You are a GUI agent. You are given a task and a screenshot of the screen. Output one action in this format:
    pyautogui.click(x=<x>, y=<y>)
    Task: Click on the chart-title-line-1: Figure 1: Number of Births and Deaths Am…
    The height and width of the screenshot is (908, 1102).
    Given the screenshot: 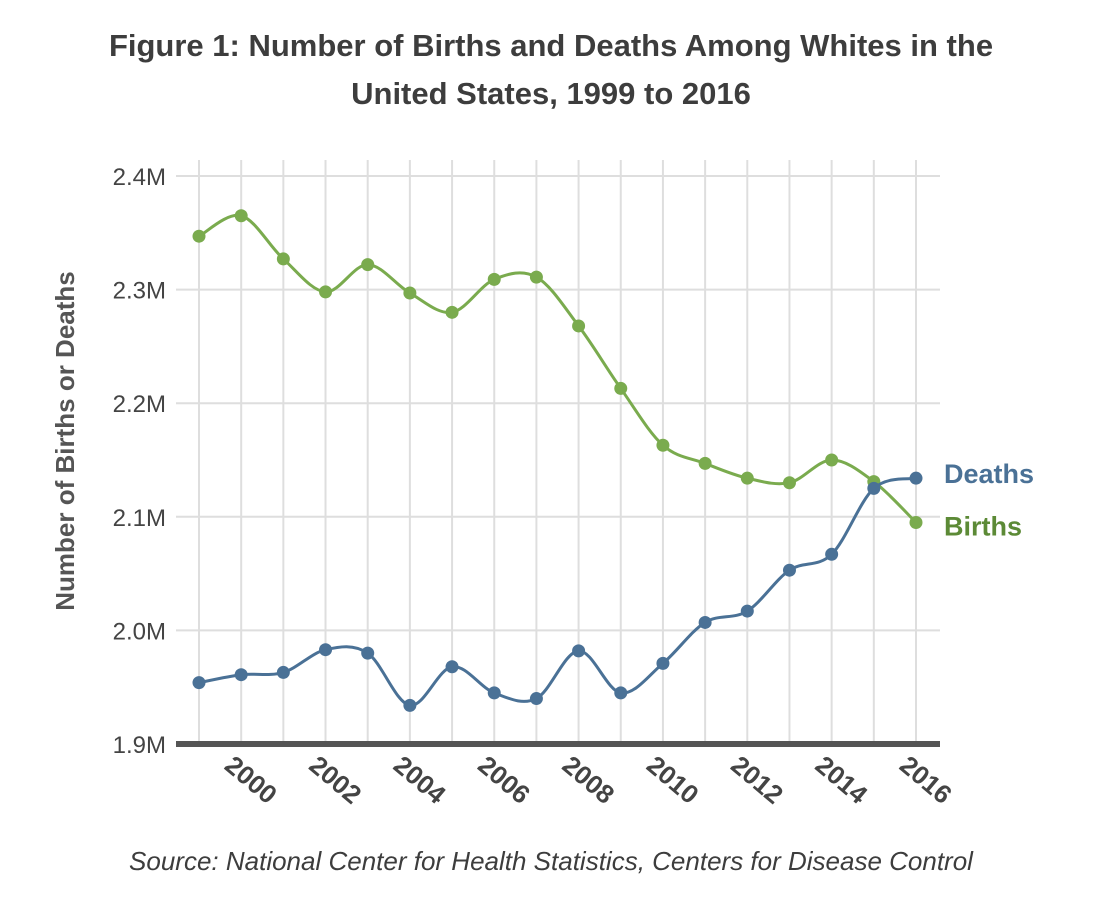 What is the action you would take?
    pyautogui.click(x=551, y=45)
    